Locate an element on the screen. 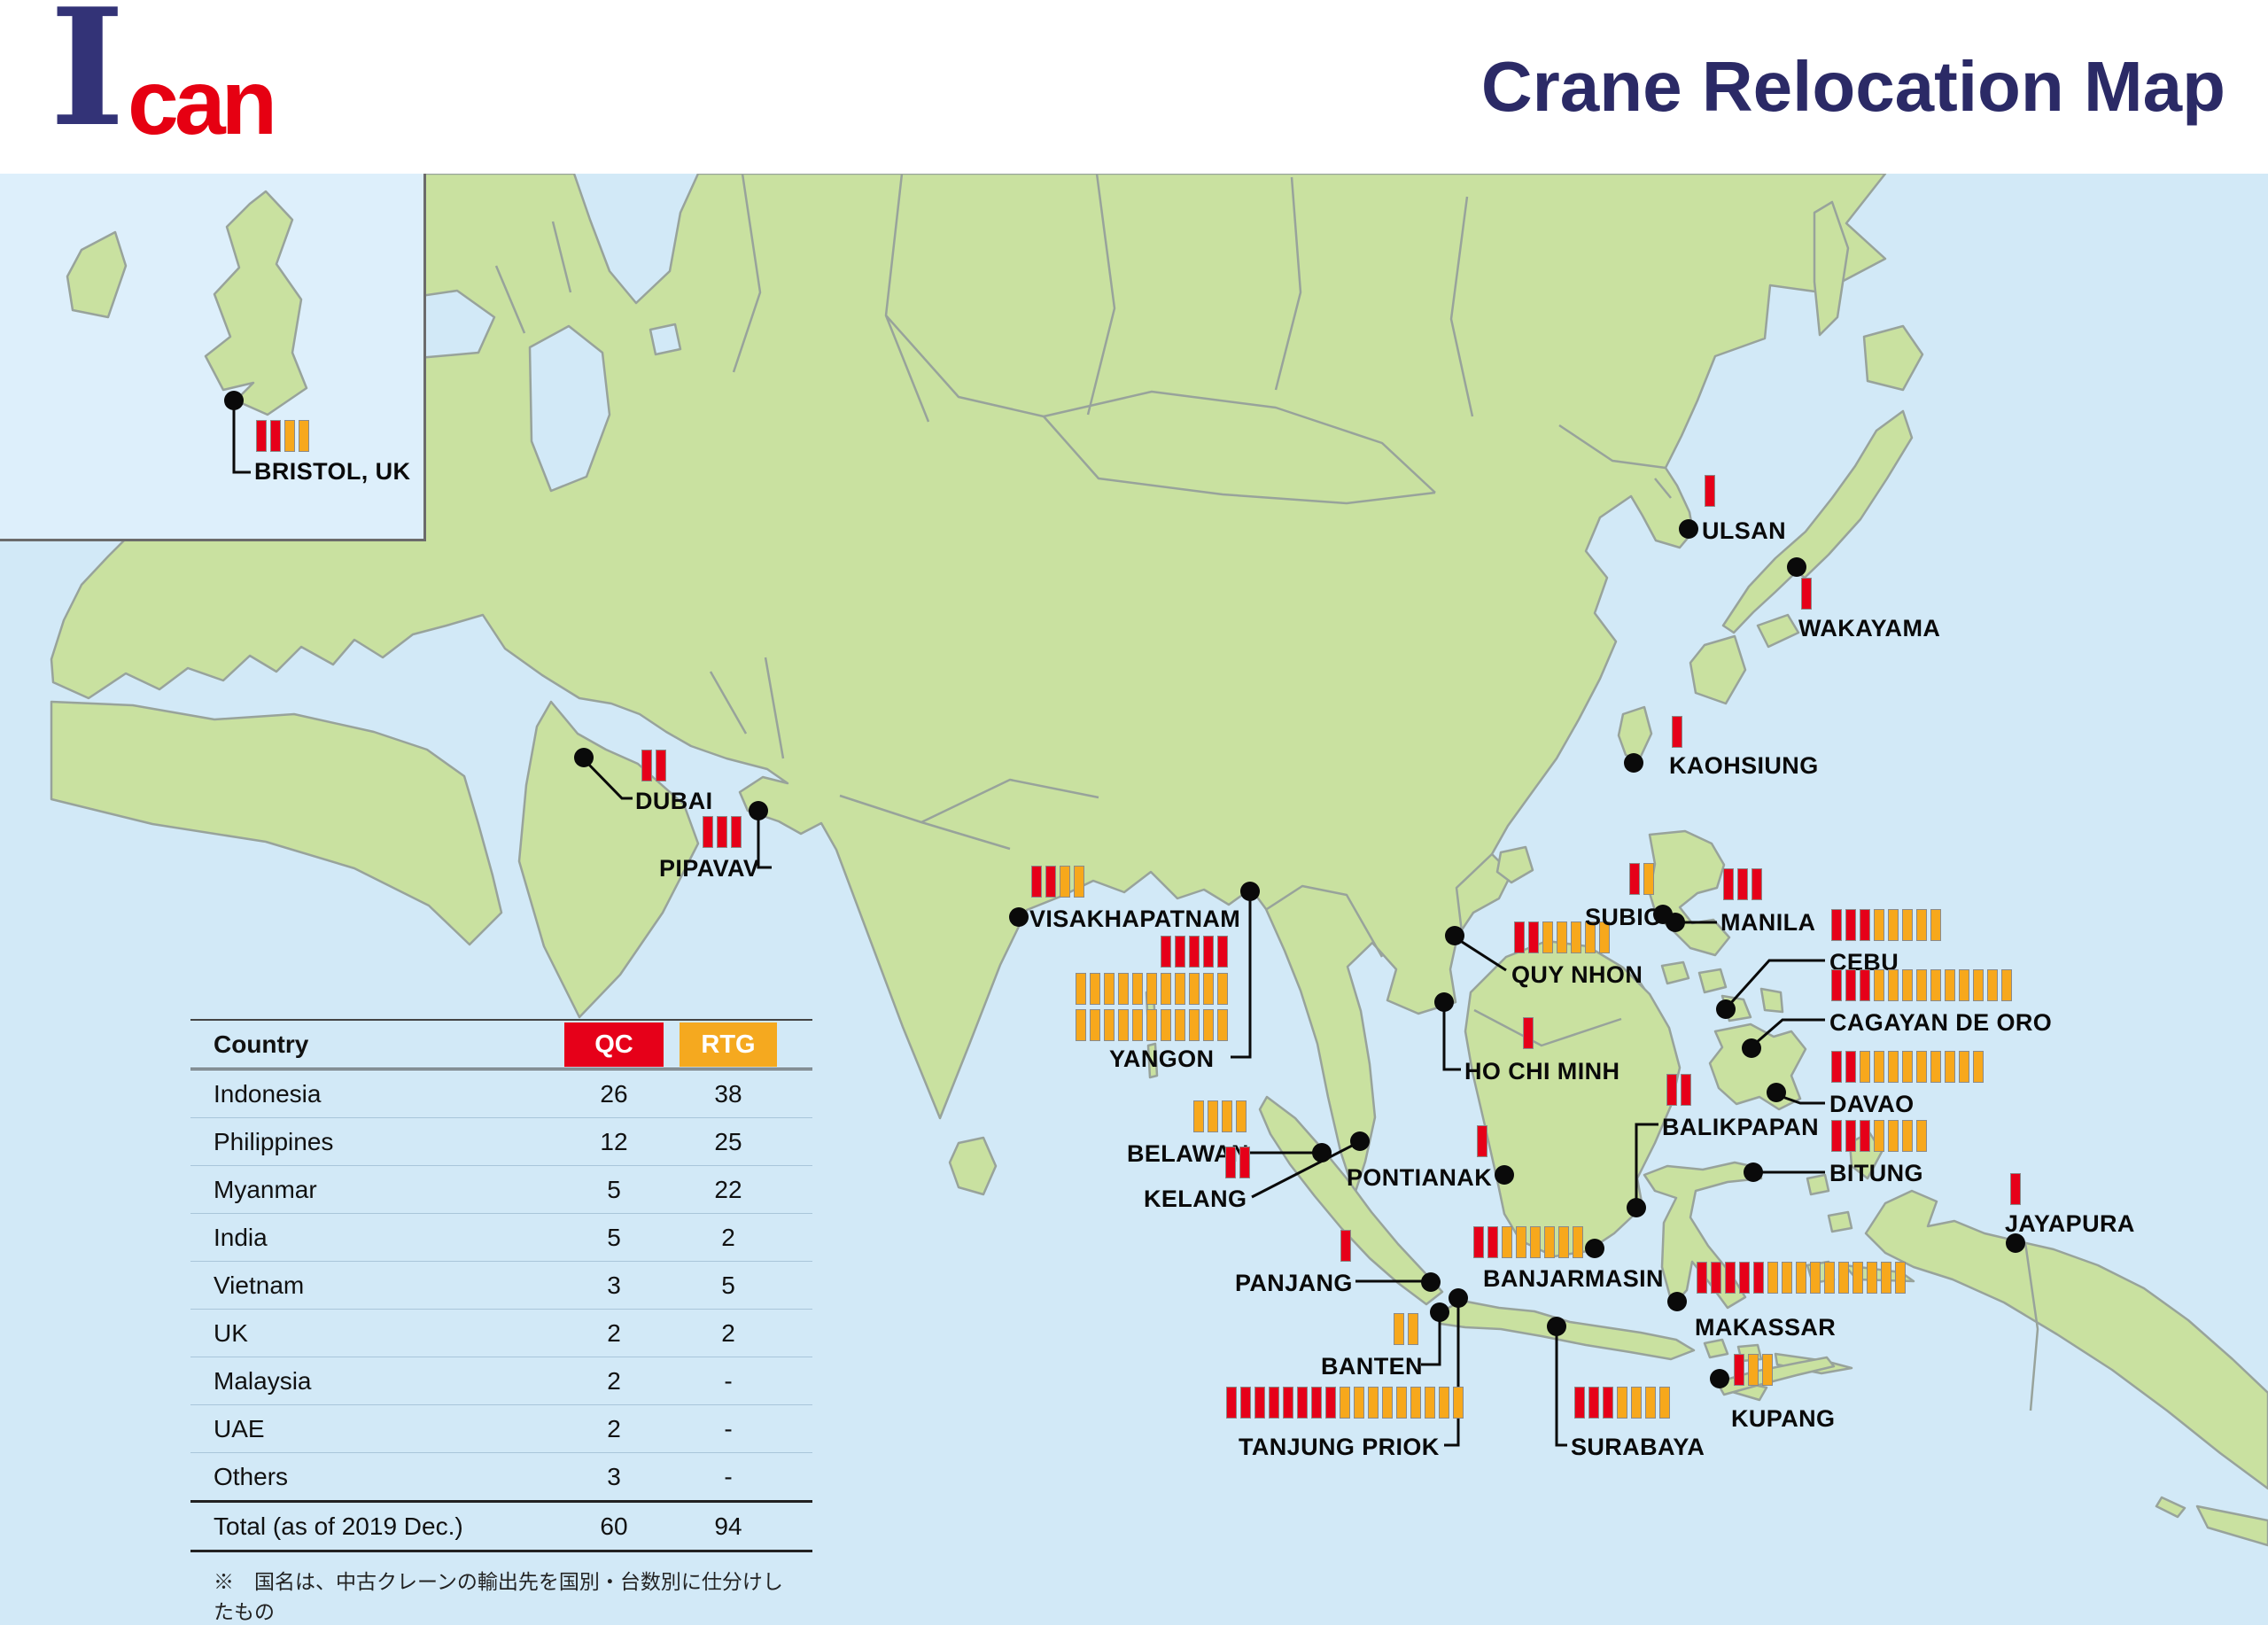 The width and height of the screenshot is (2268, 1625). uk-inset-panel is located at coordinates (213, 357).